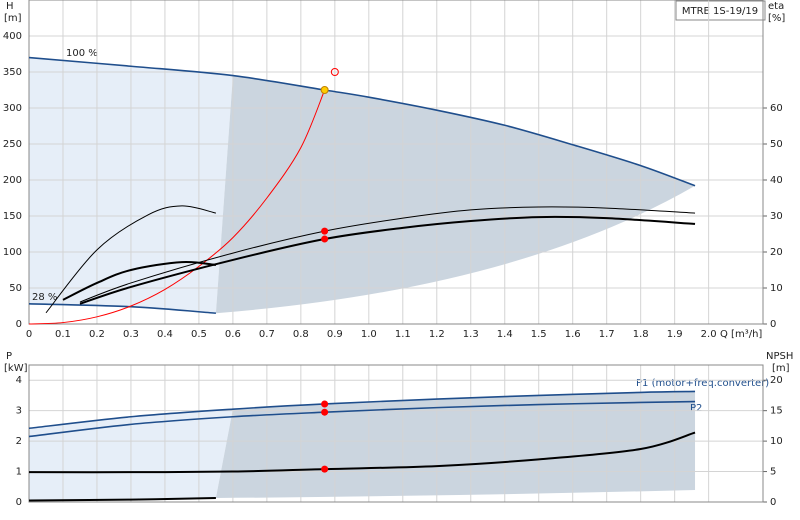 This screenshot has width=800, height=520. Describe the element at coordinates (675, 334) in the screenshot. I see `x-tick-label: 1.9` at that location.